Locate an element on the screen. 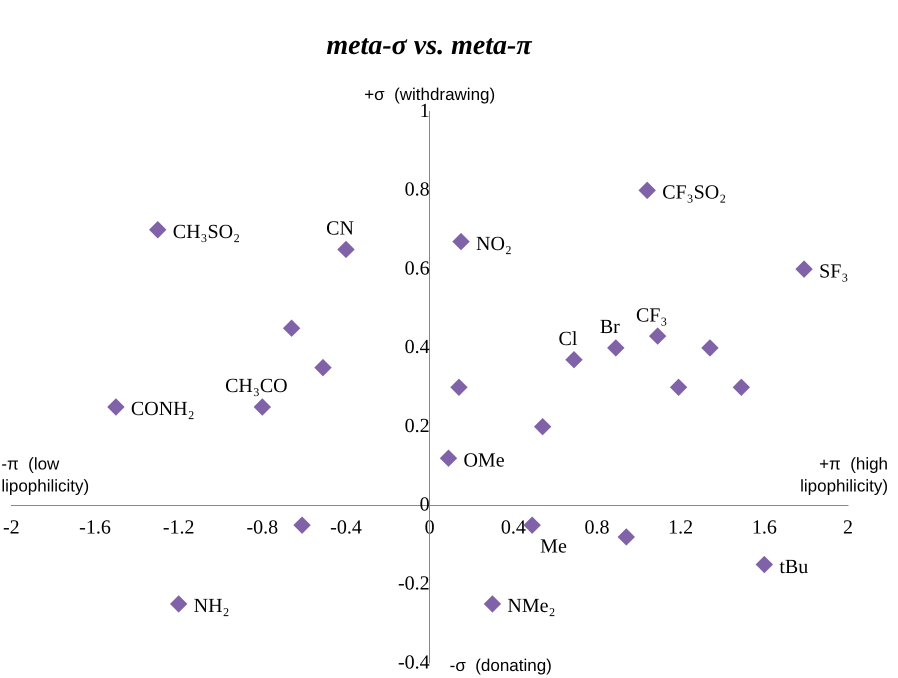 The height and width of the screenshot is (678, 898). annotation: Me is located at coordinates (553, 546).